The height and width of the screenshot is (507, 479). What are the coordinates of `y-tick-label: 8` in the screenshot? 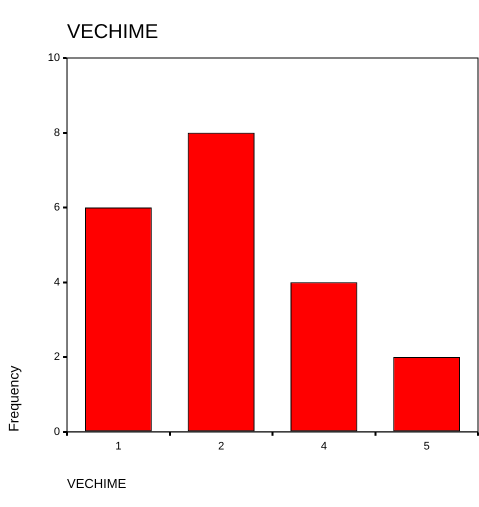 It's located at (57, 132).